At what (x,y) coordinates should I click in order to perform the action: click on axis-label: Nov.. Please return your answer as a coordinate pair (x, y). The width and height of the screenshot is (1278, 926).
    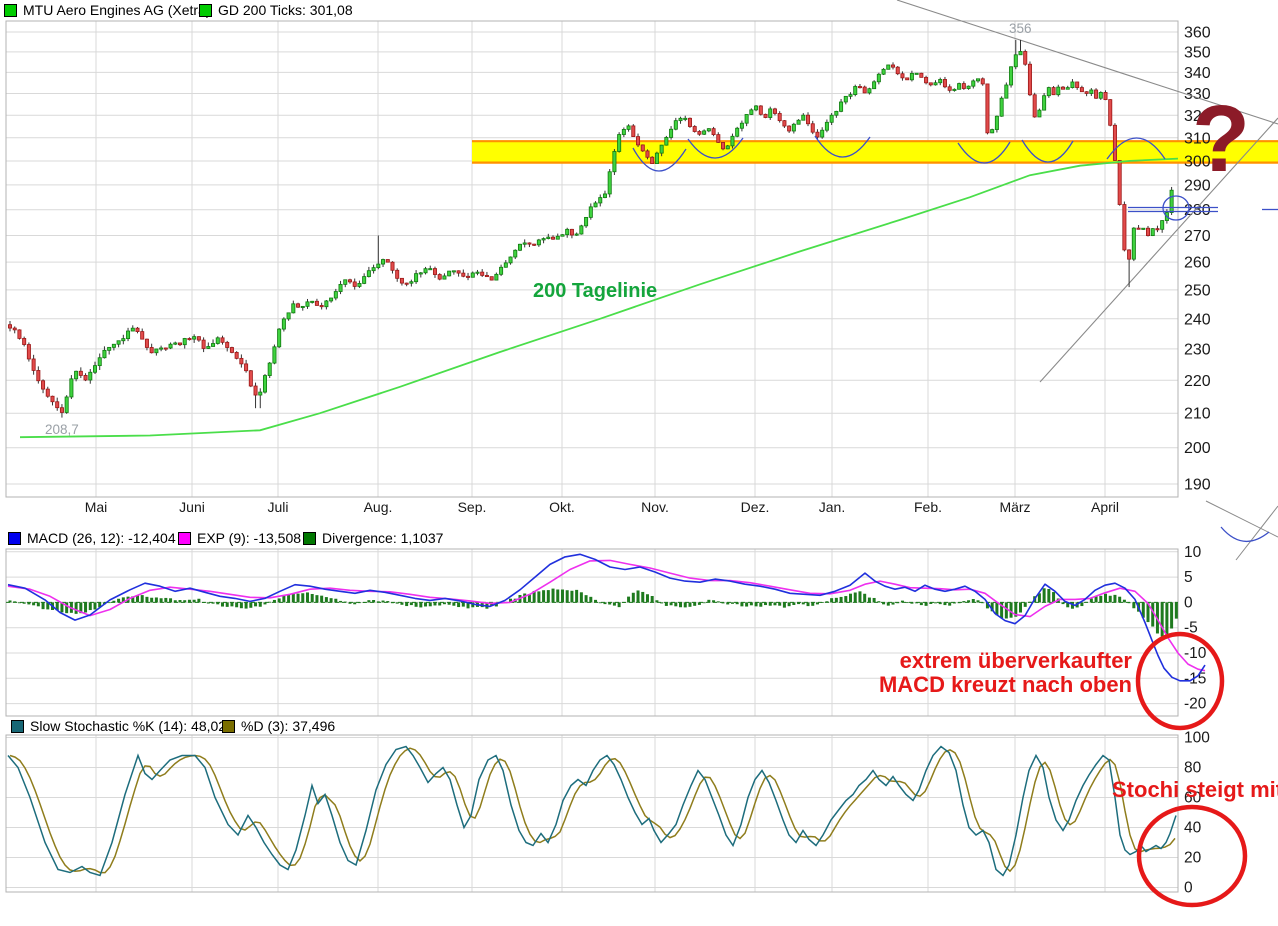
    Looking at the image, I should click on (655, 507).